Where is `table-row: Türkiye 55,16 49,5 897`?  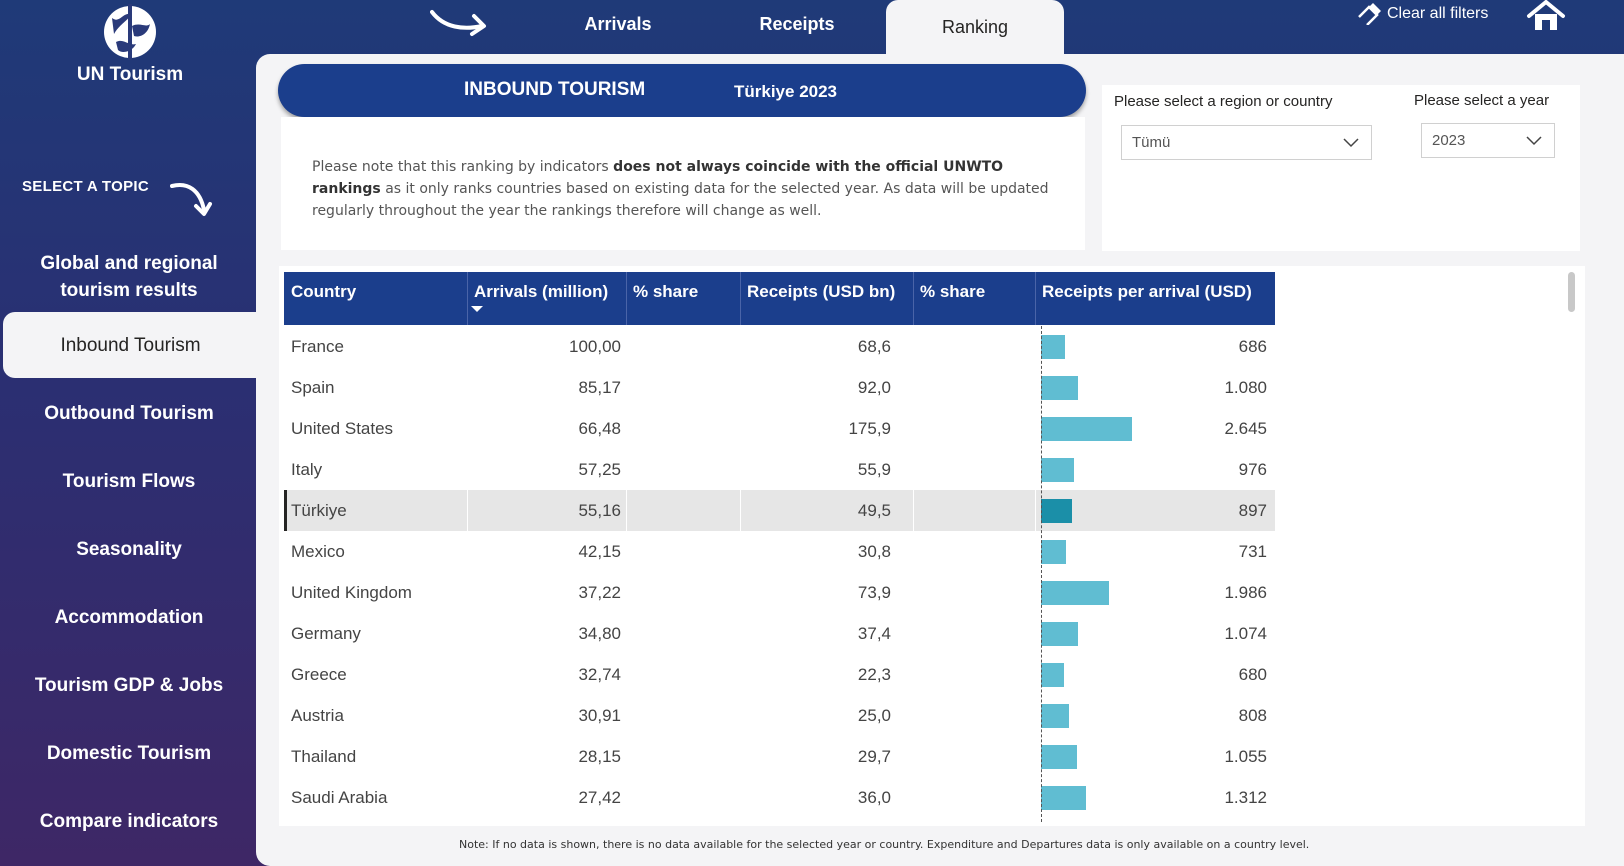 table-row: Türkiye 55,16 49,5 897 is located at coordinates (779, 510).